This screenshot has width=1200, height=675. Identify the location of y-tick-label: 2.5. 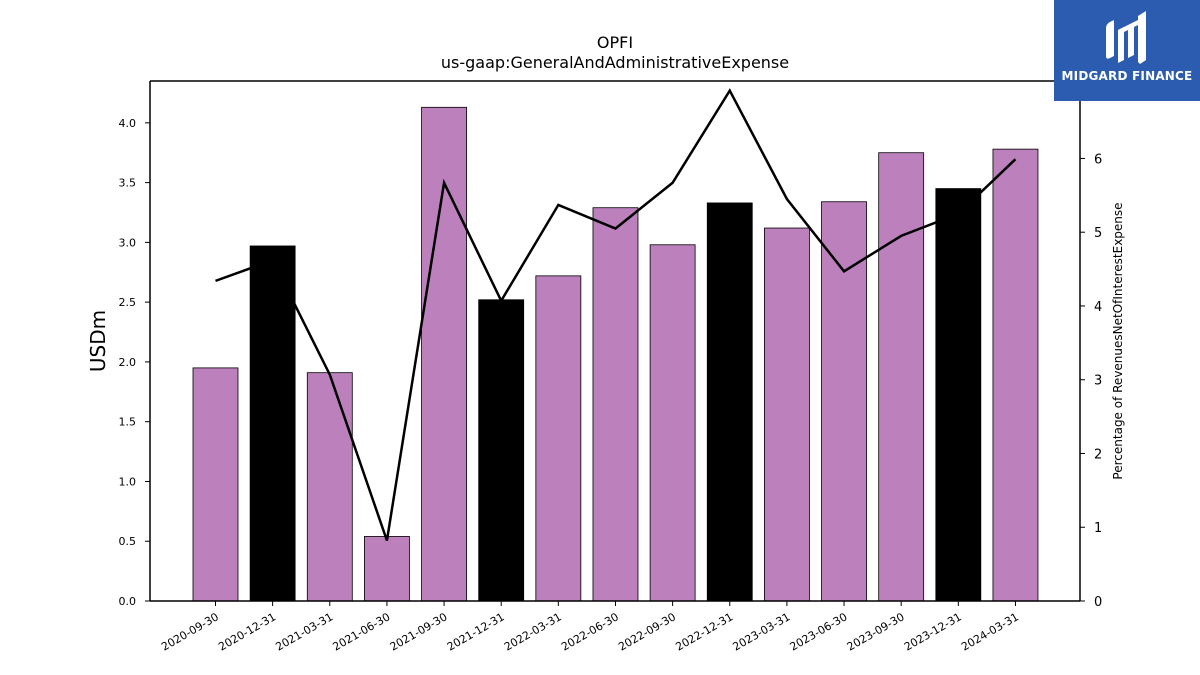
(128, 302).